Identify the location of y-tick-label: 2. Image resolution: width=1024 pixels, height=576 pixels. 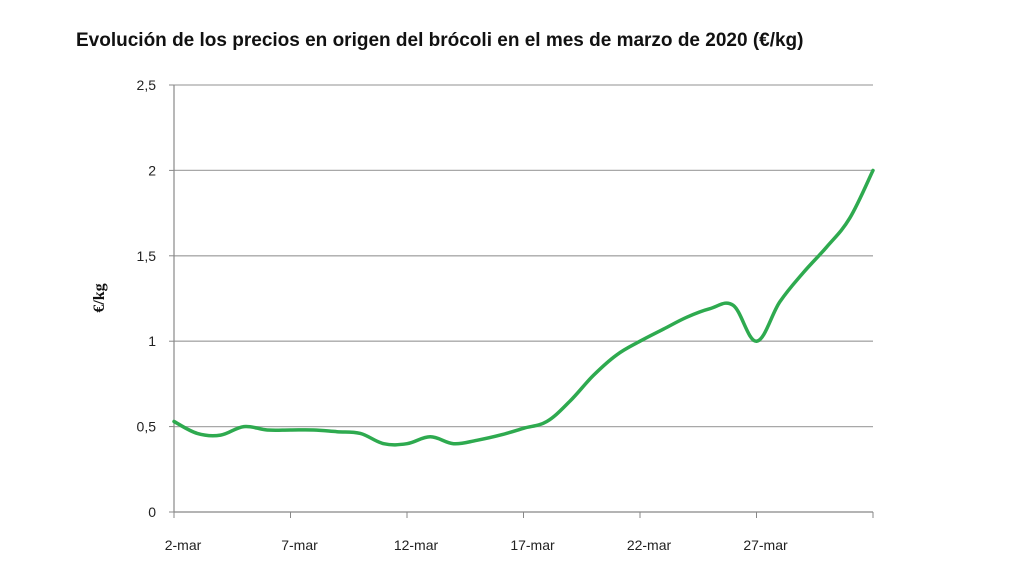
(152, 170).